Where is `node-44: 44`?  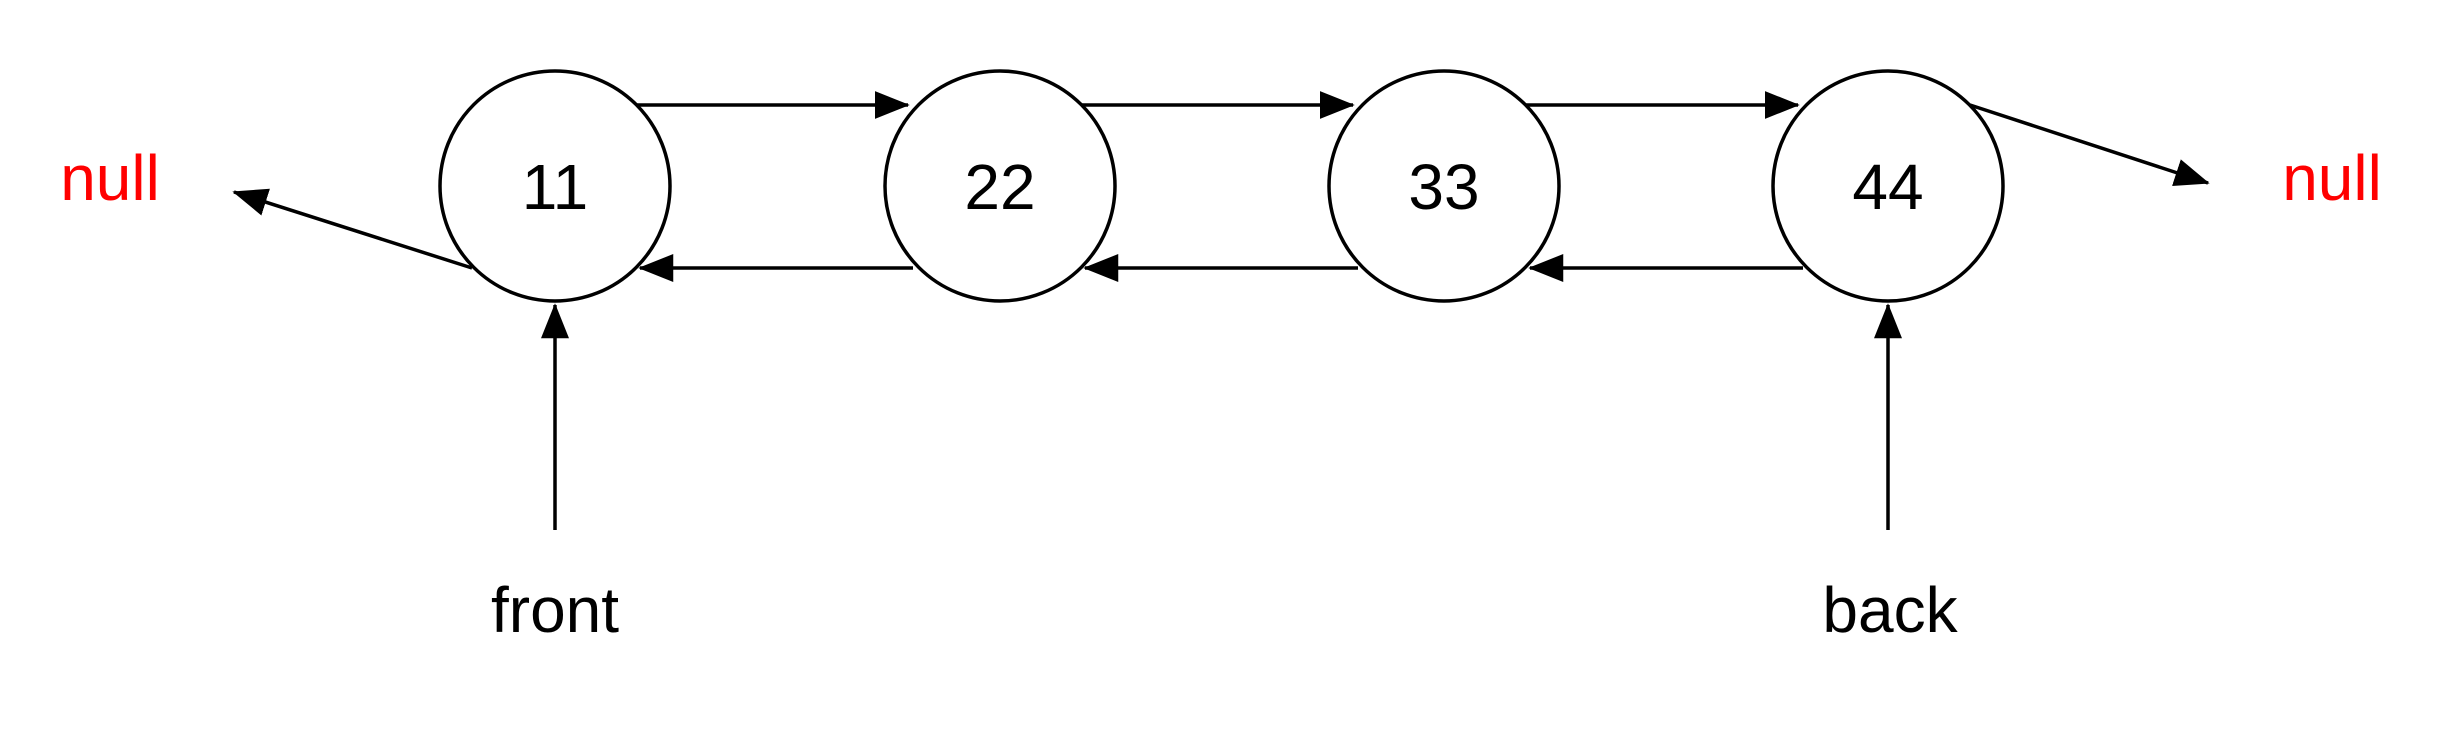
node-44: 44 is located at coordinates (1888, 186).